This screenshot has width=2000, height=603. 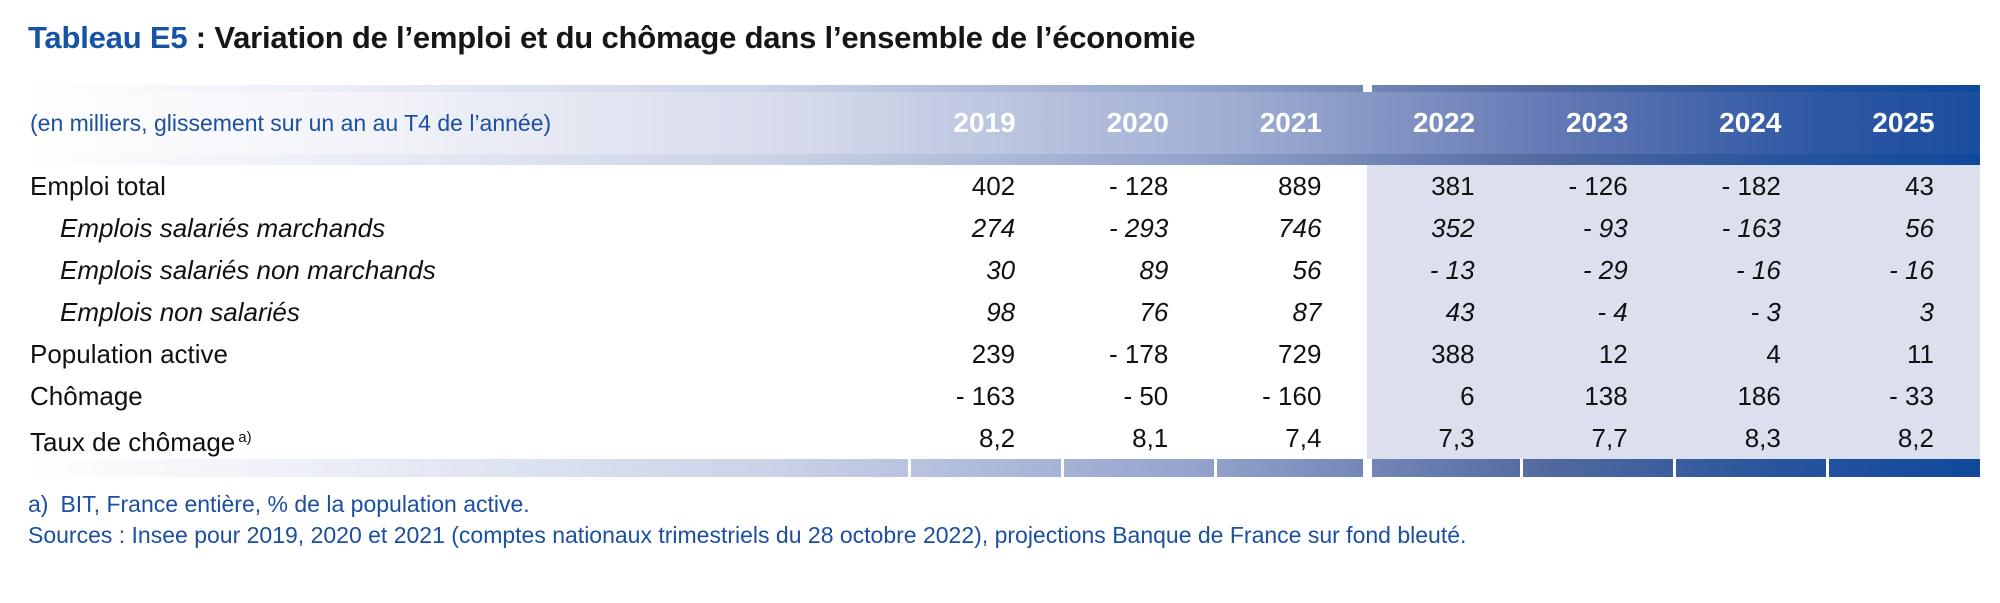 I want to click on footnote-marker: a), so click(x=245, y=437).